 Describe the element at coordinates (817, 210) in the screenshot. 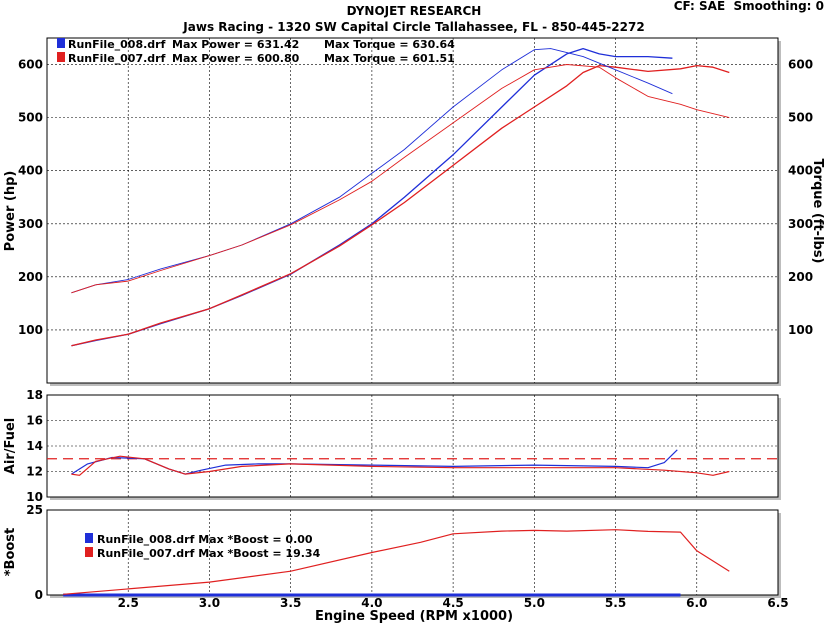

I see `y2-axis-title: Torque (ft-lbs)` at that location.